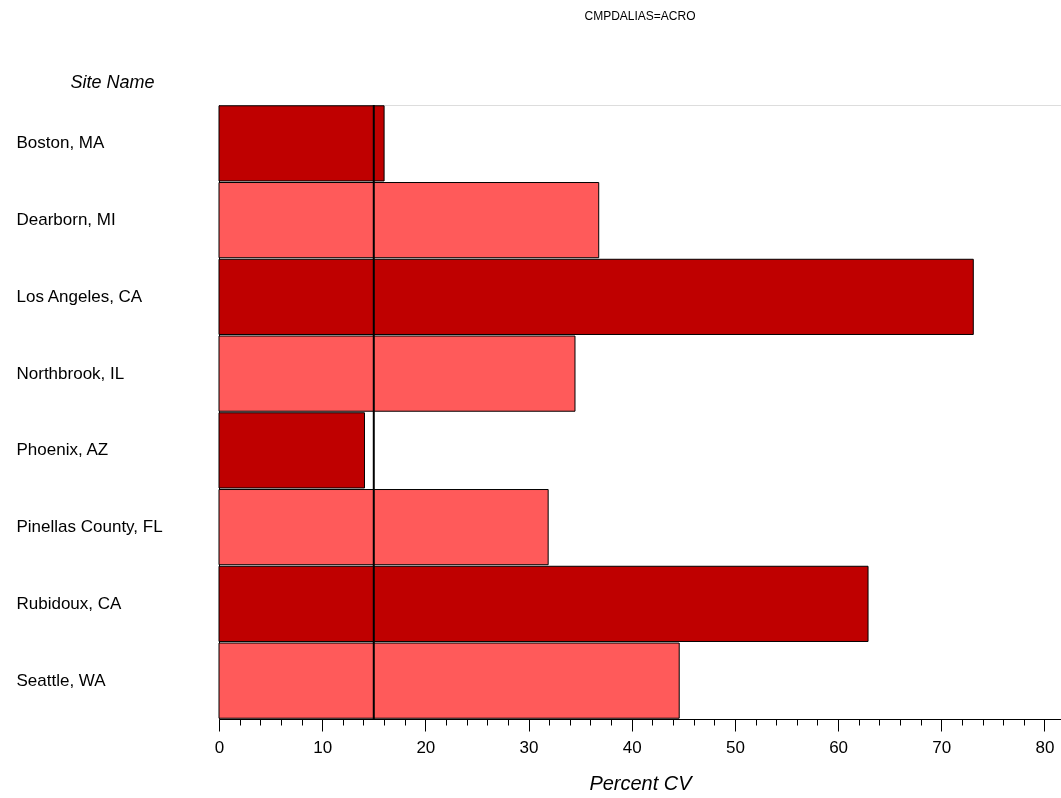  What do you see at coordinates (69, 603) in the screenshot?
I see `y-tick-label: Rubidoux, CA` at bounding box center [69, 603].